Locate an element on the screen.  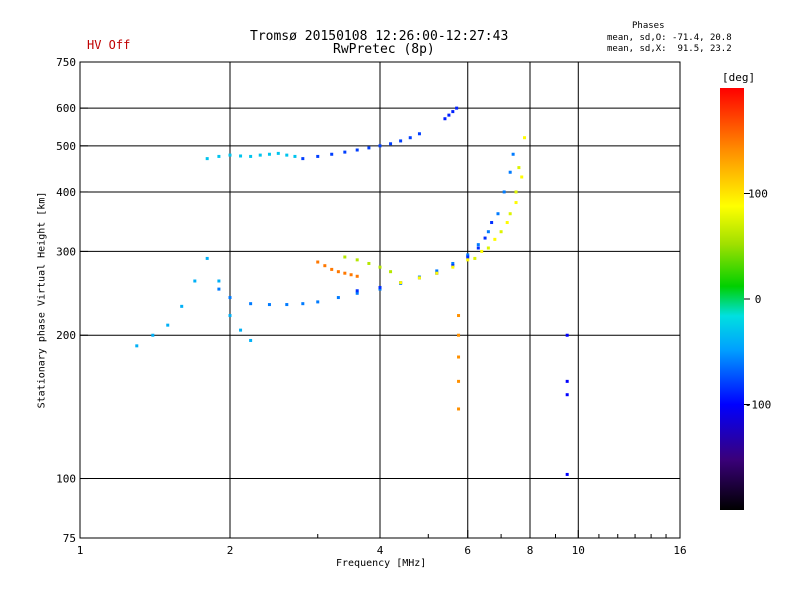
colorbar is located at coordinates (732, 299).